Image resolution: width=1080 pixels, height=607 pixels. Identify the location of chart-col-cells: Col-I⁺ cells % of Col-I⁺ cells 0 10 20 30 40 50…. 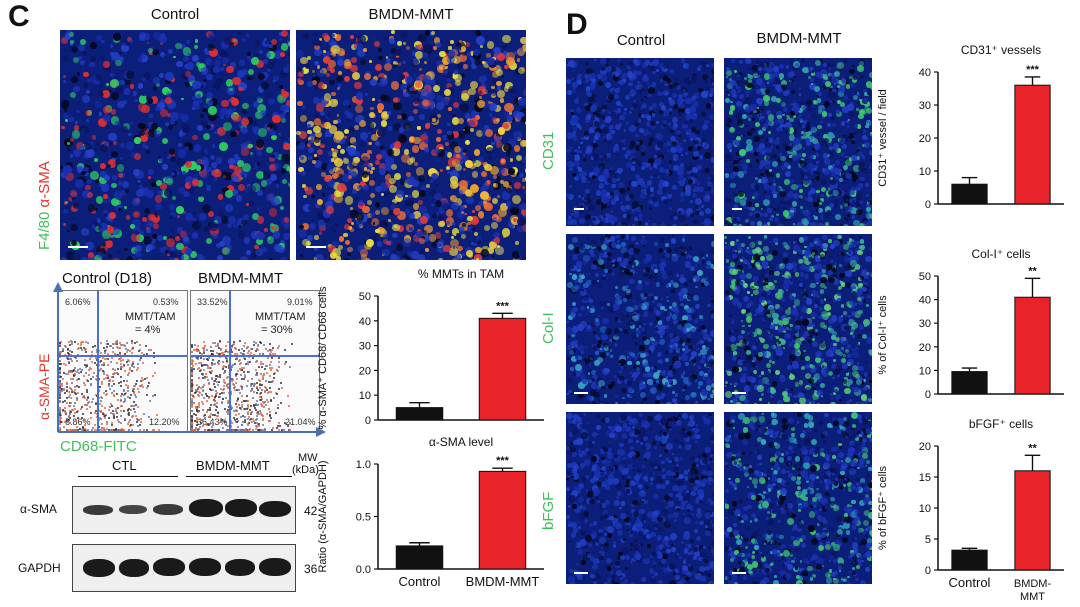
(970, 324).